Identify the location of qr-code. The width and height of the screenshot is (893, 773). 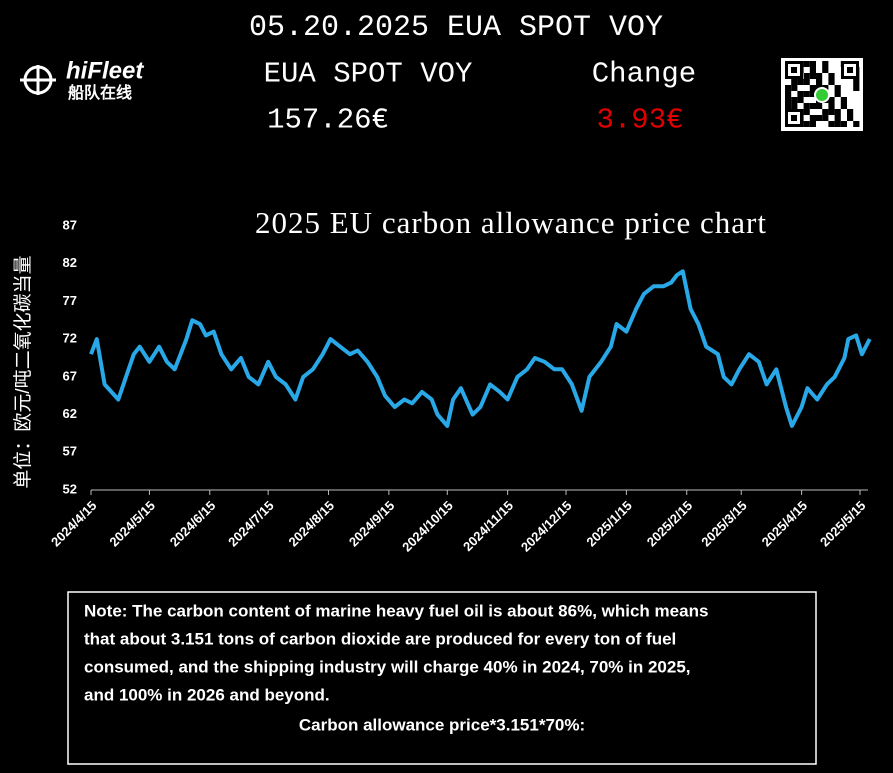
(822, 94).